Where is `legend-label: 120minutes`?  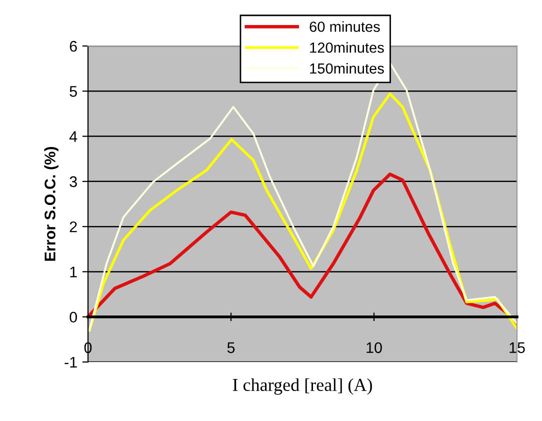 legend-label: 120minutes is located at coordinates (347, 47).